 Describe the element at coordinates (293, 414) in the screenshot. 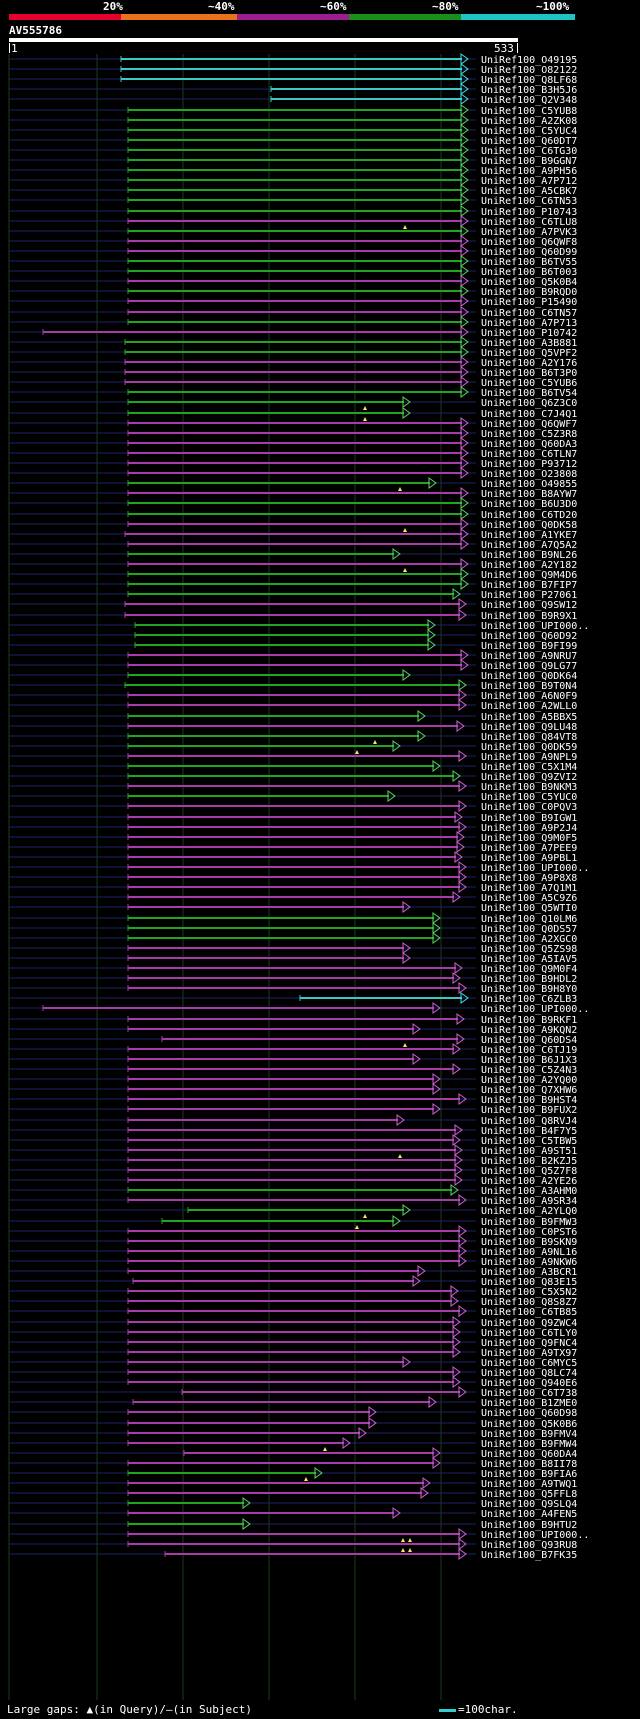

I see `hit-row: UniRef100_C7J4Q1` at that location.